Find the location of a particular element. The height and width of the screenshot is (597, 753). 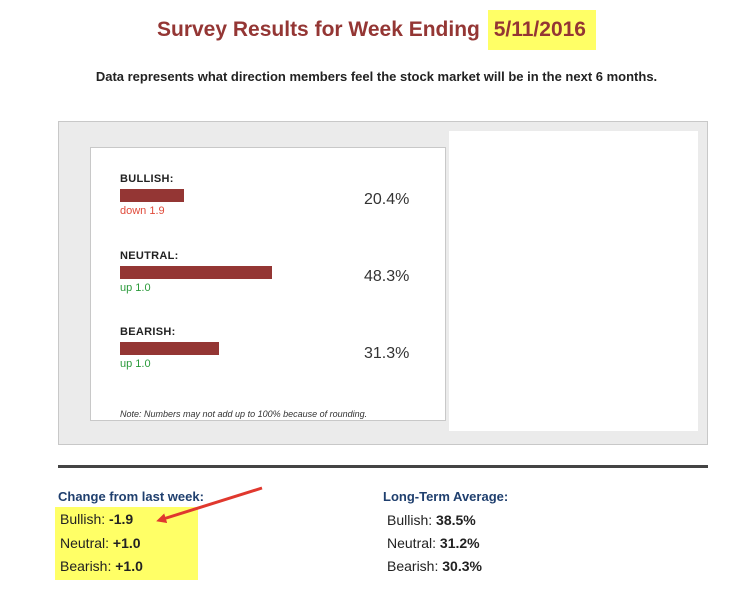

bullish-bar is located at coordinates (152, 195).